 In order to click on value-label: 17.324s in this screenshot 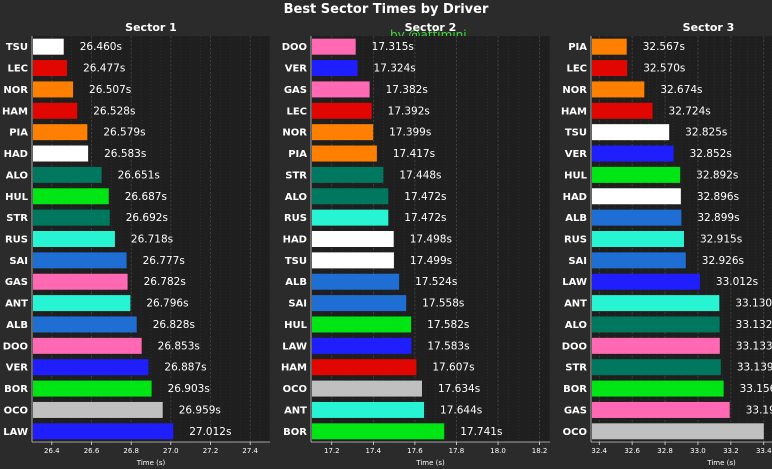, I will do `click(395, 69)`.